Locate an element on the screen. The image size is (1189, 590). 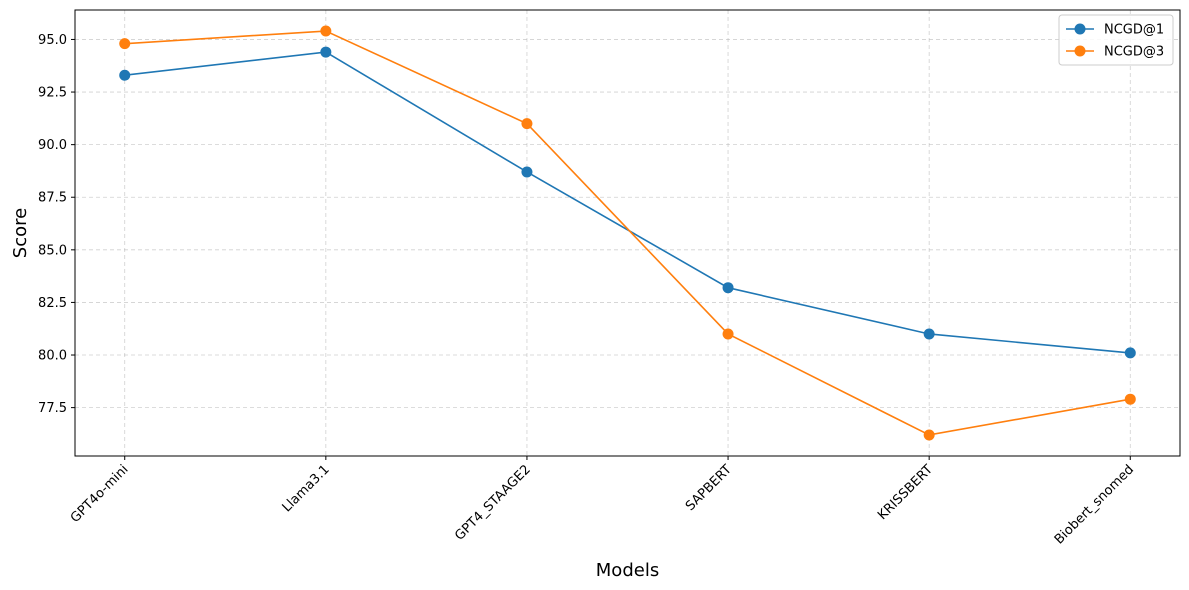
legend-label: NCGD@3 is located at coordinates (1134, 52).